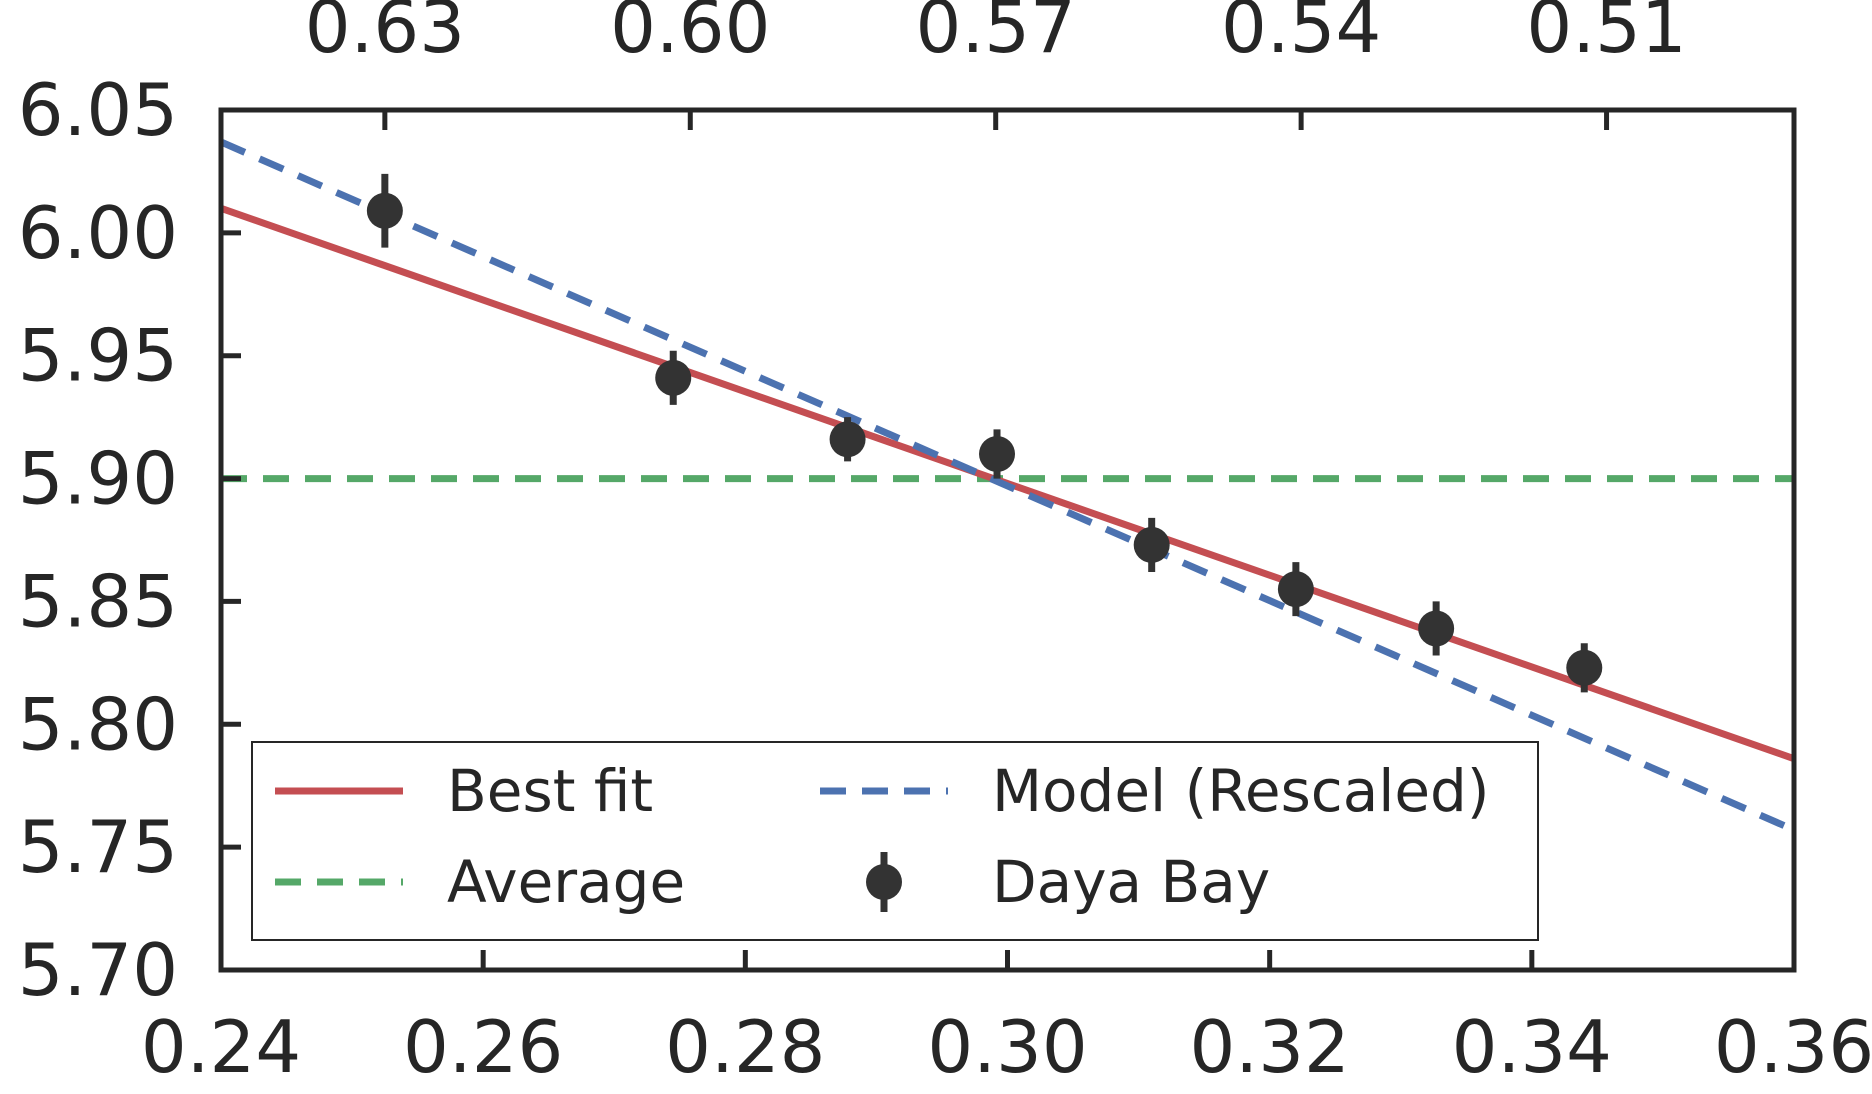  What do you see at coordinates (1301, 34) in the screenshot?
I see `top-x-tick-label: 0.54` at bounding box center [1301, 34].